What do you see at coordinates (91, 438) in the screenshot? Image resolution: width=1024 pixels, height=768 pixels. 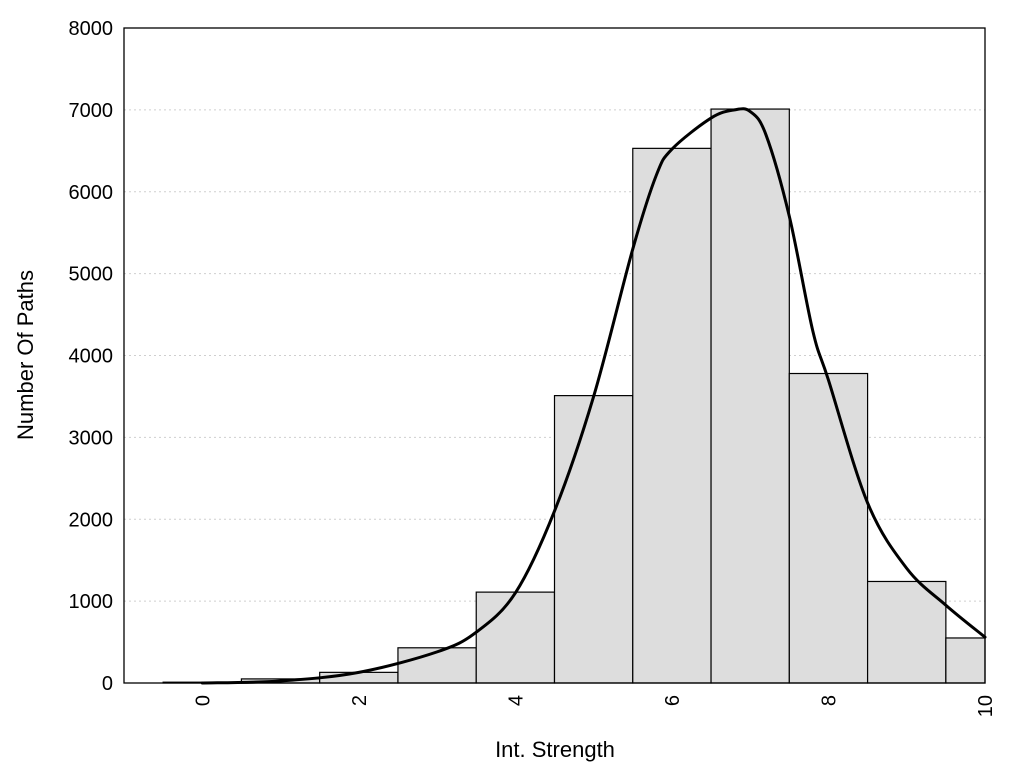 I see `y-tick-label: 3000` at bounding box center [91, 438].